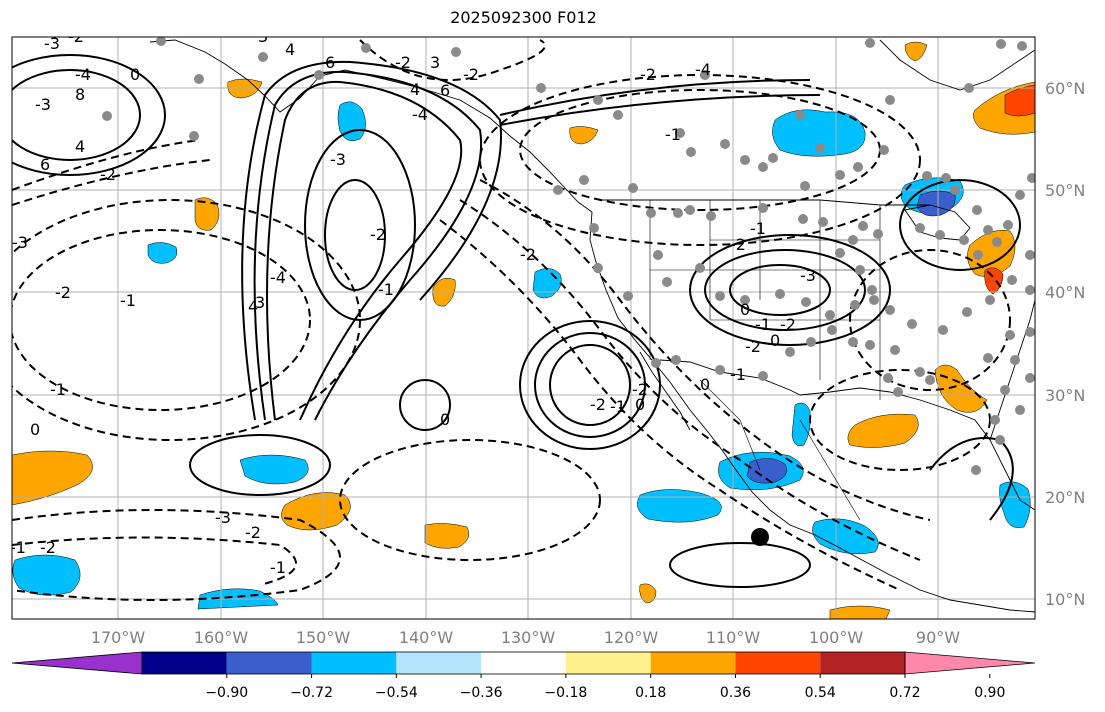 This screenshot has width=1105, height=712. What do you see at coordinates (1065, 599) in the screenshot?
I see `lat-tick-label: 10°N` at bounding box center [1065, 599].